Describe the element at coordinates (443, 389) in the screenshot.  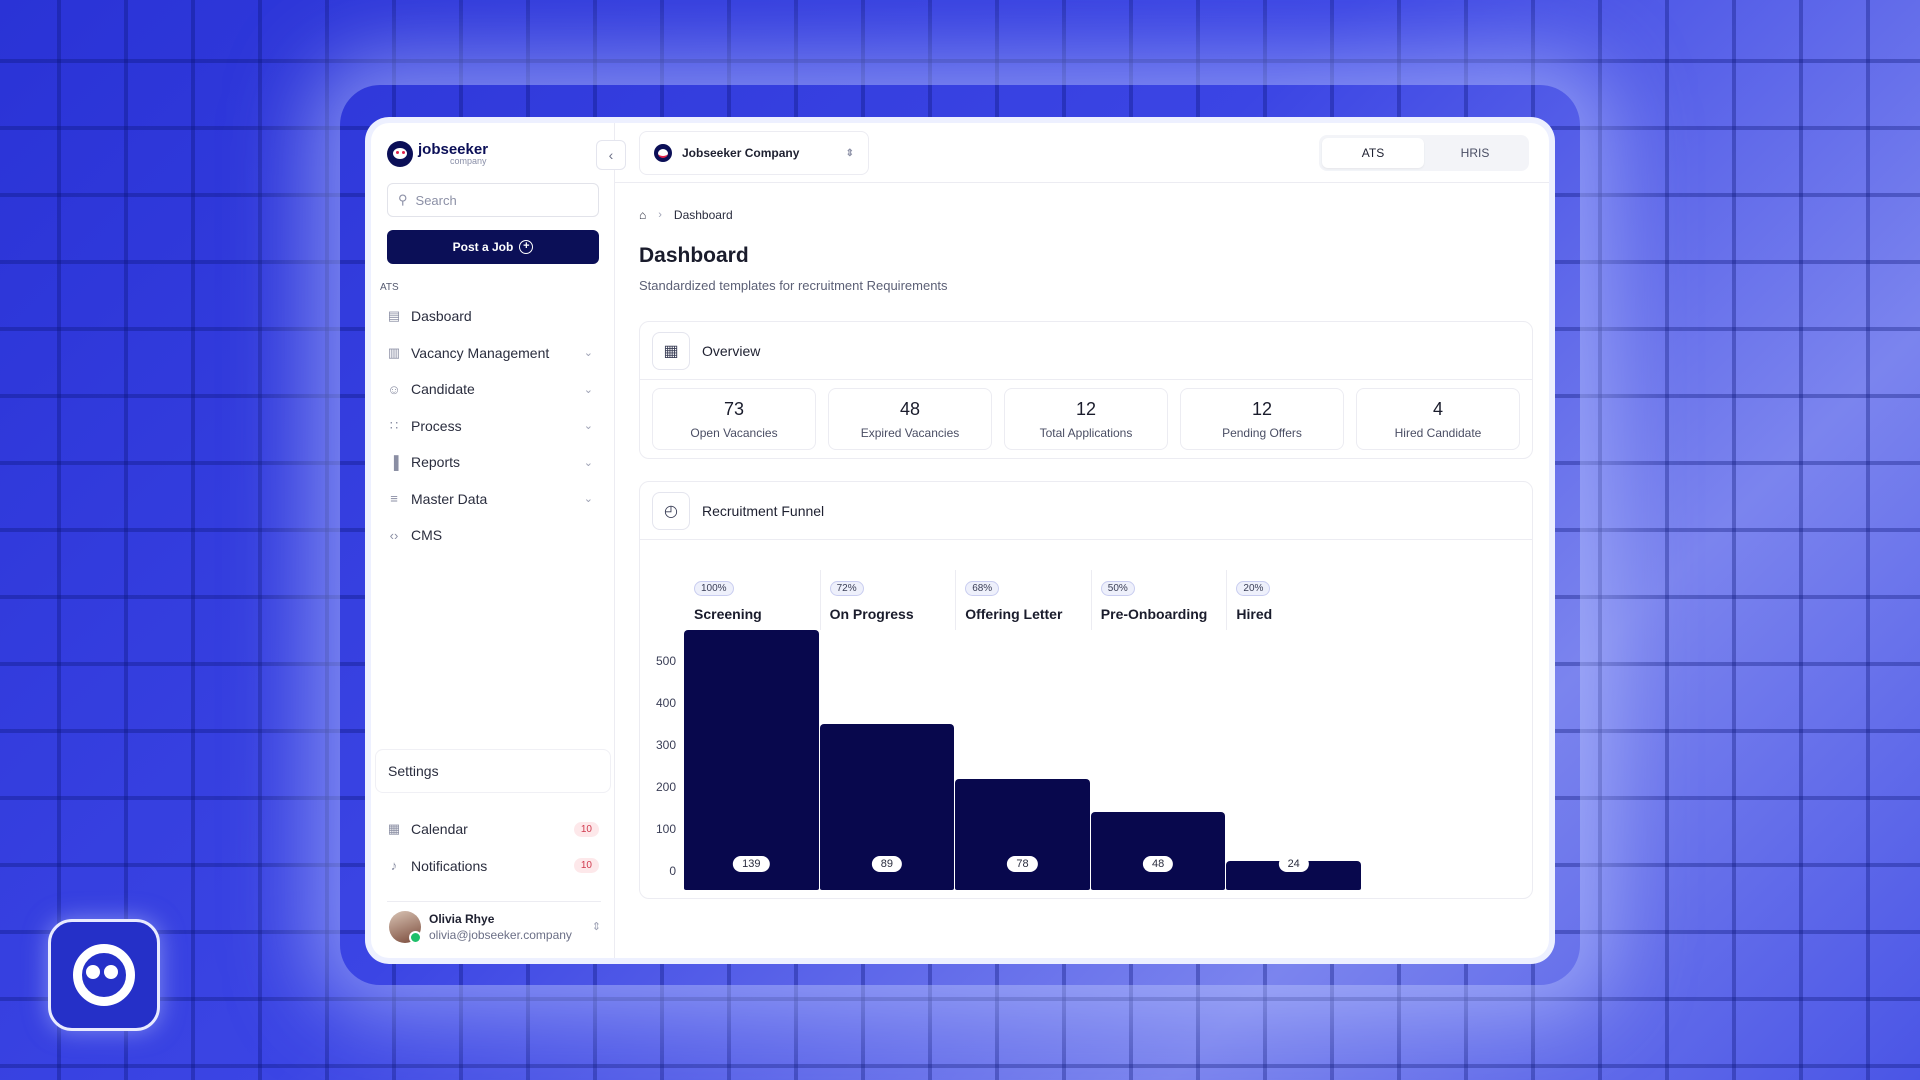
I see `sidebar-item-label: Candidate` at that location.